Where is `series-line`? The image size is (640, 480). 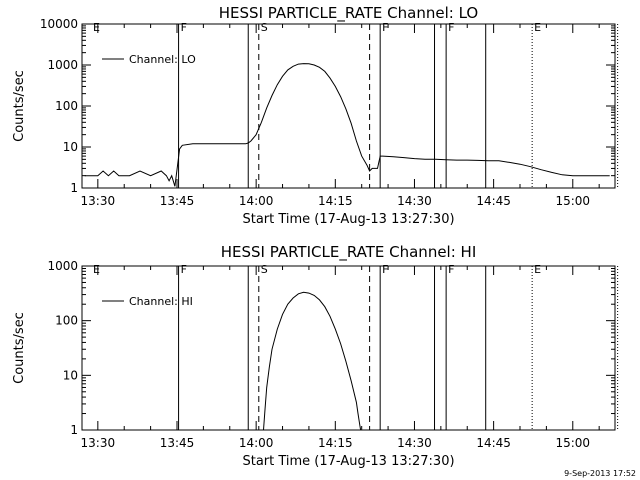
series-line is located at coordinates (312, 361).